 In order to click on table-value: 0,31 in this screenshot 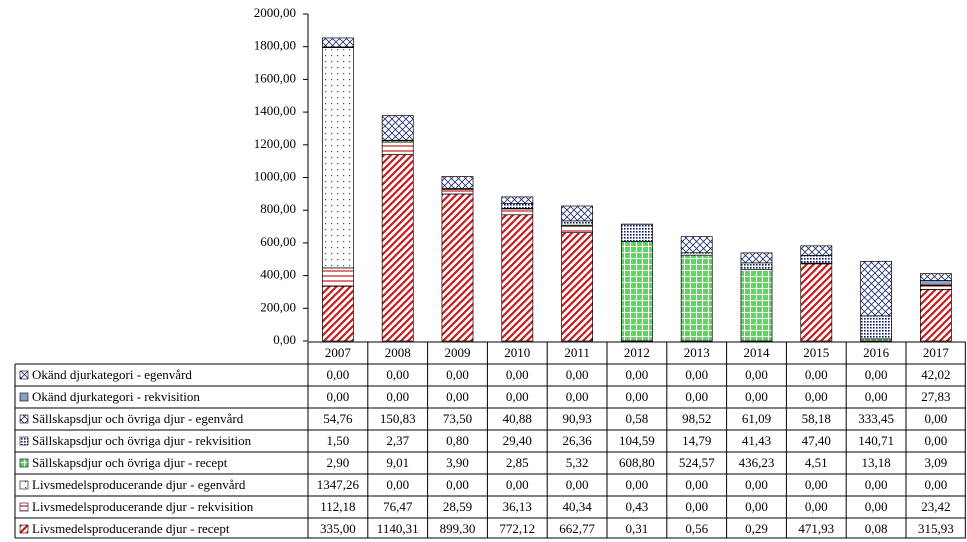, I will do `click(637, 528)`.